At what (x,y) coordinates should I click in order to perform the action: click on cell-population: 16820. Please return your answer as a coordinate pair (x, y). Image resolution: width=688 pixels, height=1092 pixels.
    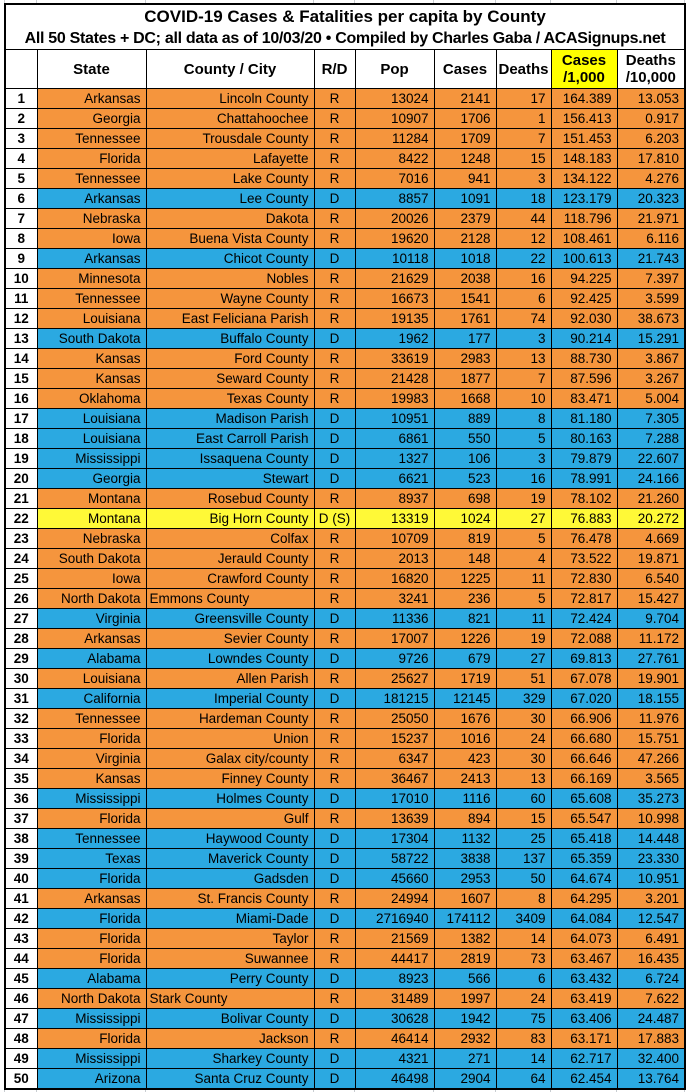
    Looking at the image, I should click on (394, 578).